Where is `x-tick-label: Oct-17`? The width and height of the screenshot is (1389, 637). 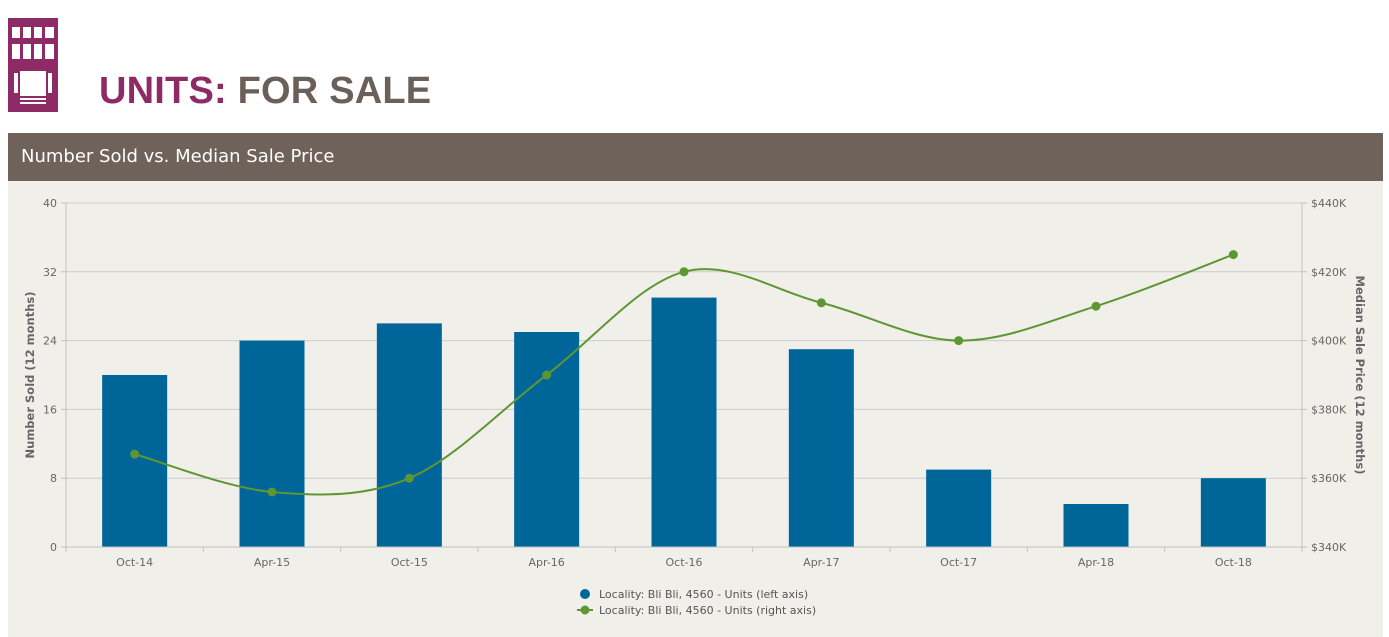
x-tick-label: Oct-17 is located at coordinates (958, 562).